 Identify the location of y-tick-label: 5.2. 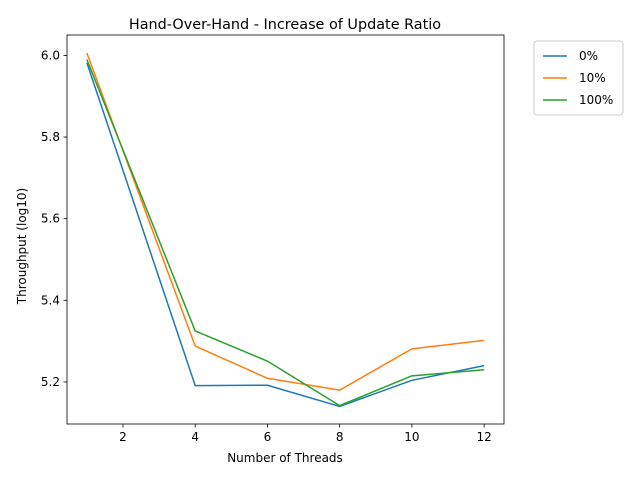
(50, 382).